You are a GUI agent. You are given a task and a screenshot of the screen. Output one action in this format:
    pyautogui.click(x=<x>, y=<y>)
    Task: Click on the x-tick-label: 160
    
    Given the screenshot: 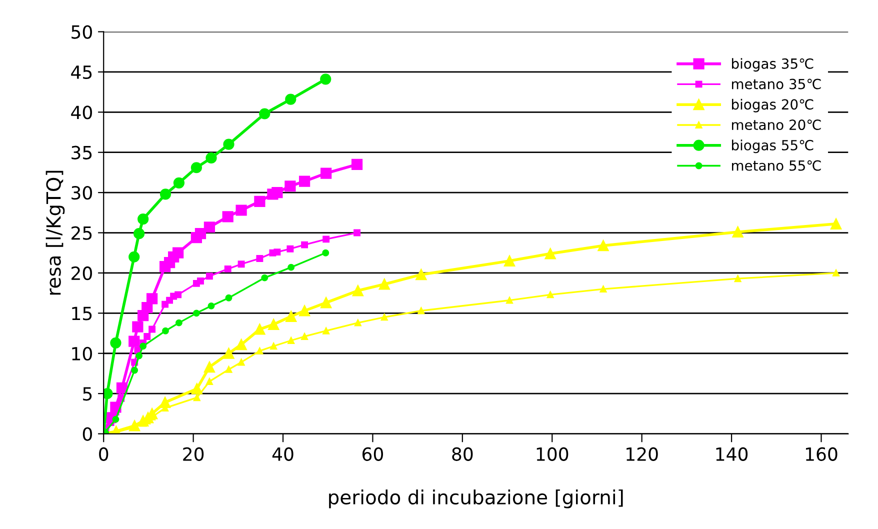 What is the action you would take?
    pyautogui.click(x=822, y=454)
    